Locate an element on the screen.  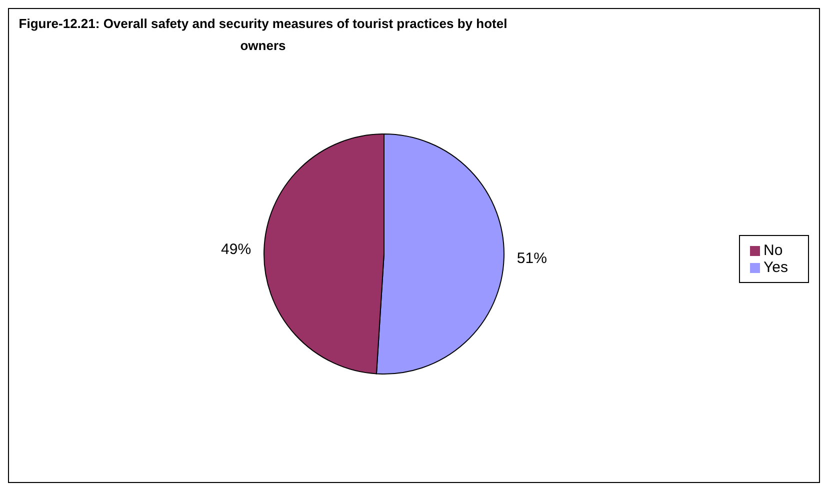
chart-title: Figure-12.21: Overall safety and security measures of tourist practices by hotel owners is located at coordinates (263, 35).